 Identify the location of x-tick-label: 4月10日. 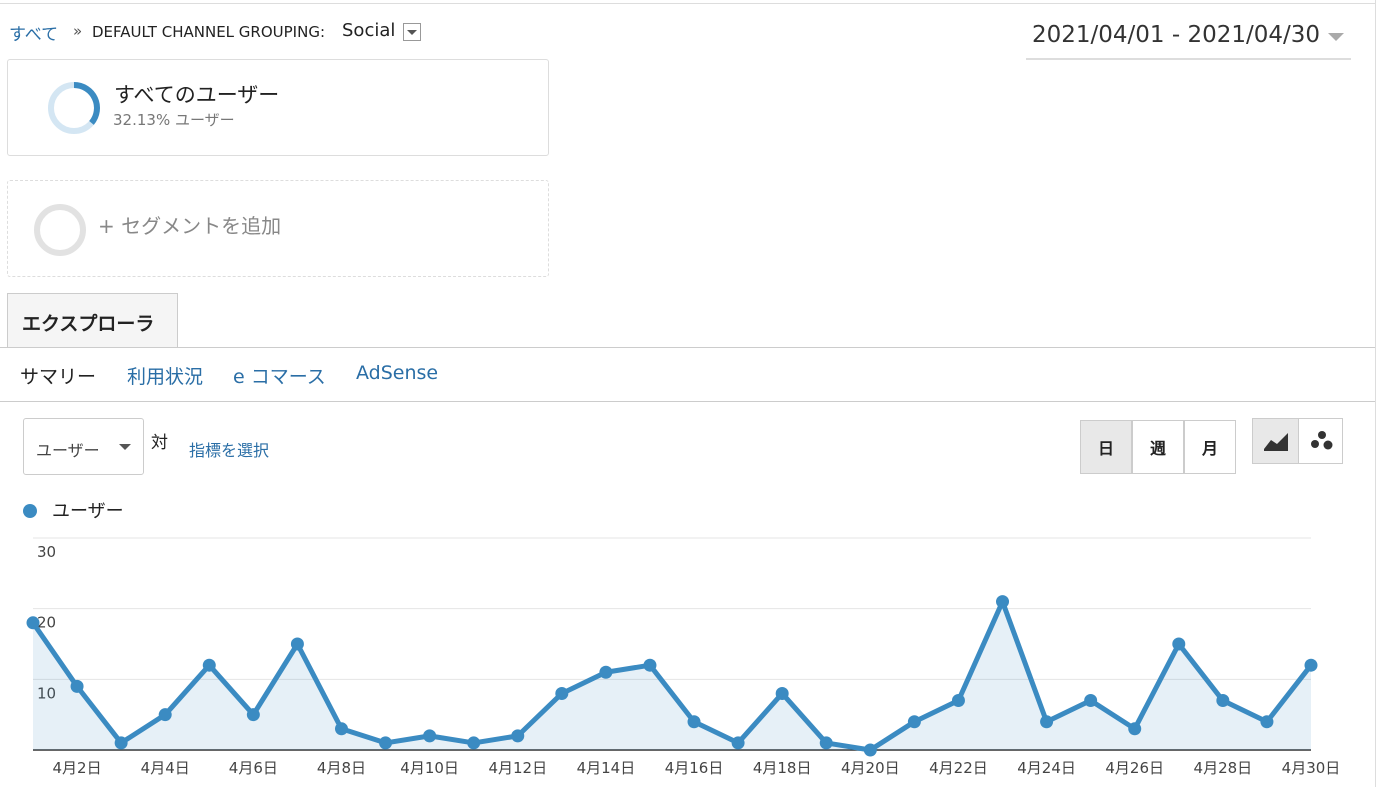
(429, 768).